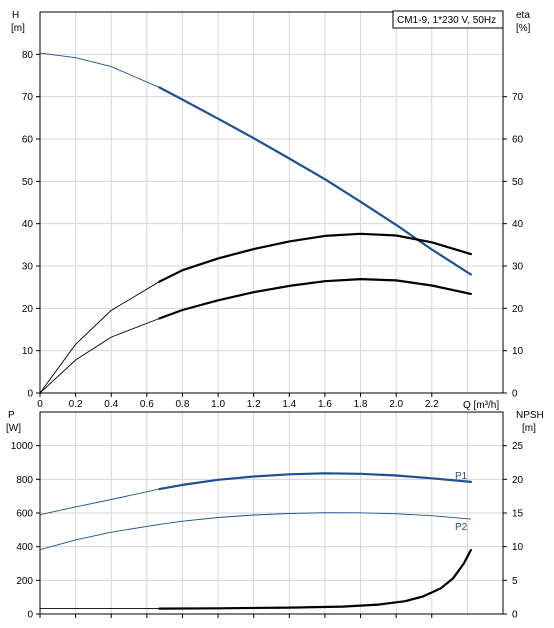  What do you see at coordinates (76, 404) in the screenshot?
I see `x-tick-label: 0.2` at bounding box center [76, 404].